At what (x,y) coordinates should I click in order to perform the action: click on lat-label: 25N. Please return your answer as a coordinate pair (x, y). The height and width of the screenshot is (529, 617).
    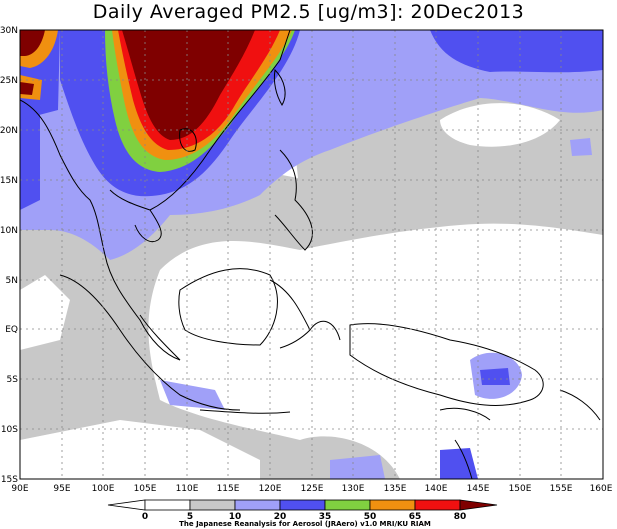
    Looking at the image, I should click on (9, 81).